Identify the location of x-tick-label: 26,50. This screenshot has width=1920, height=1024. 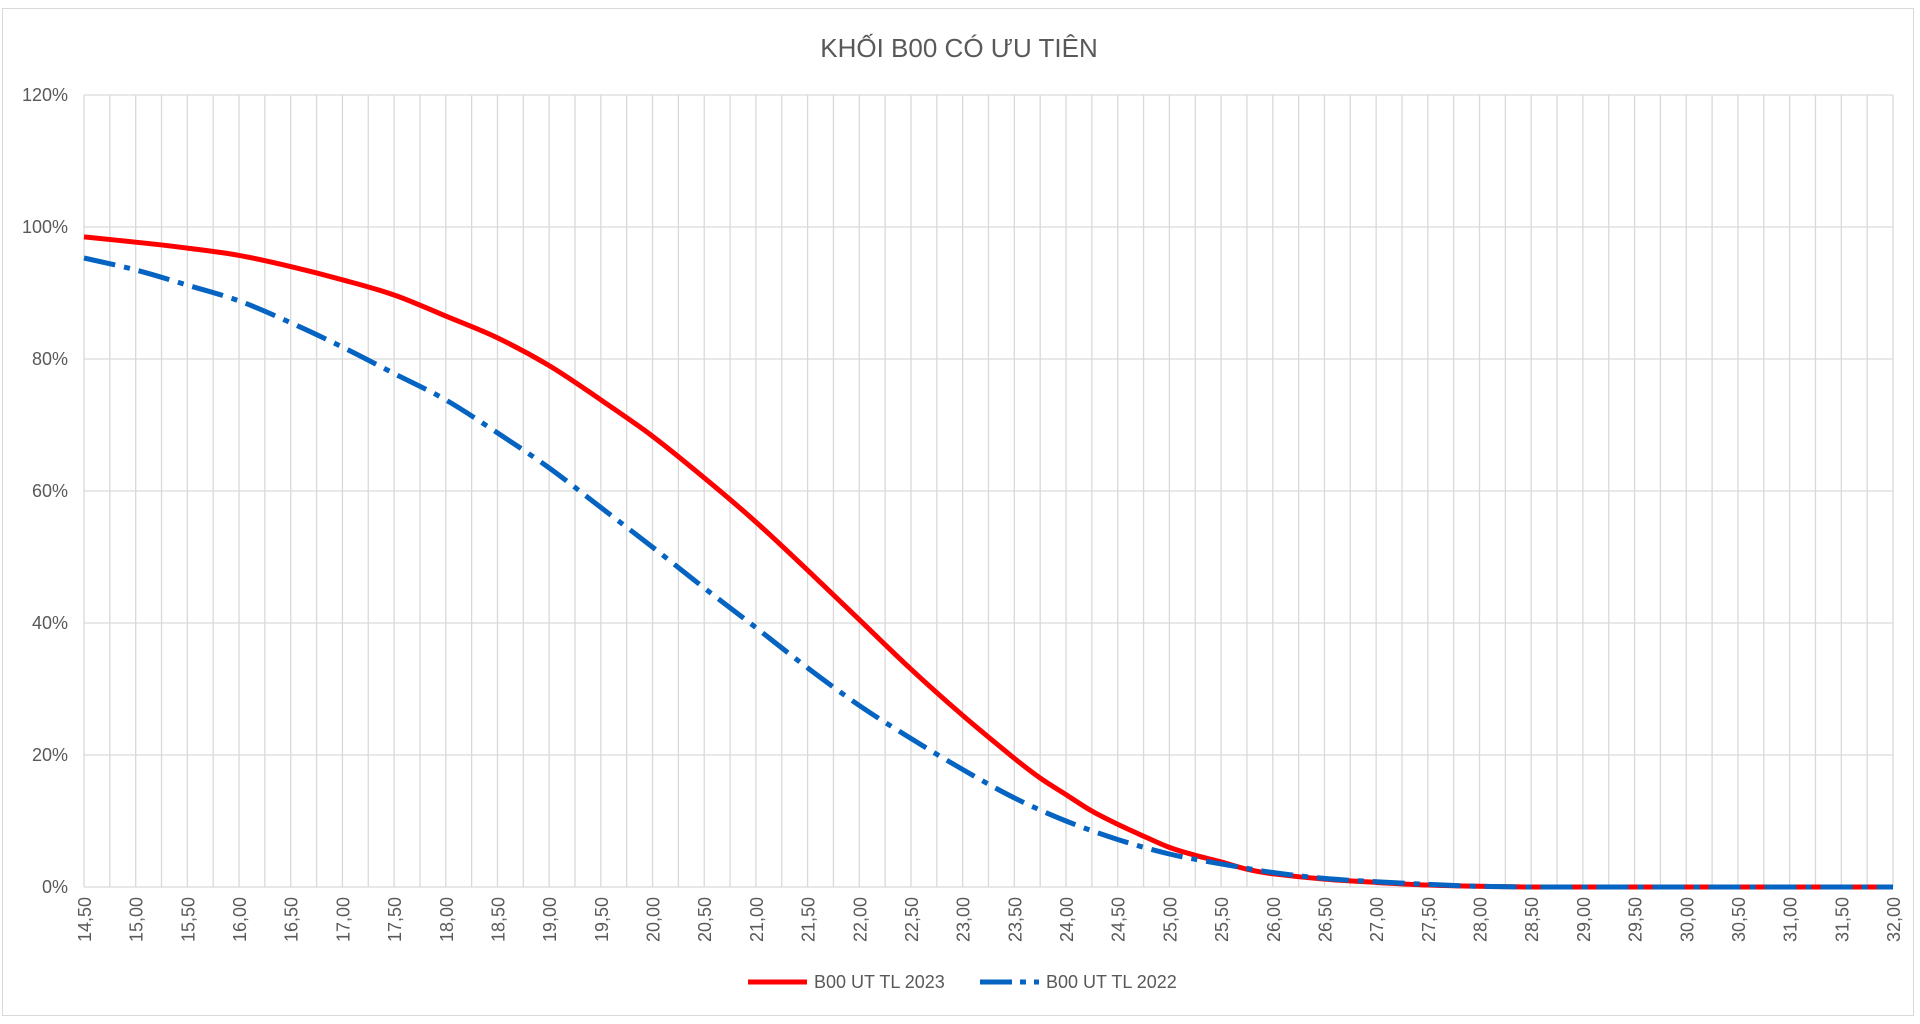
(1325, 919).